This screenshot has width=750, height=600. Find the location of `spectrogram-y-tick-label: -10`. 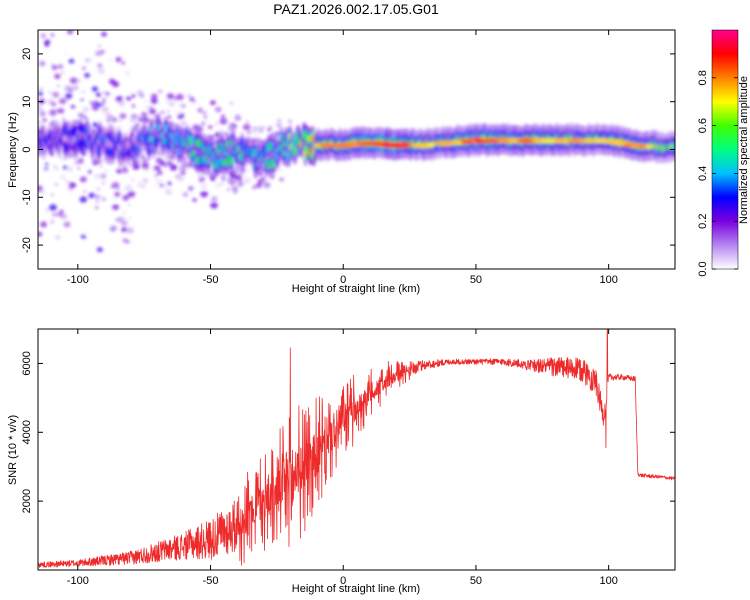

spectrogram-y-tick-label: -10 is located at coordinates (27, 197).